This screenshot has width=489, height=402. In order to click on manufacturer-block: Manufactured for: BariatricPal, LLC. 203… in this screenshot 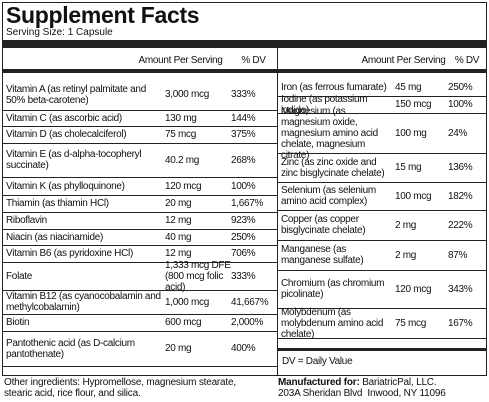, I will do `click(362, 388)`.